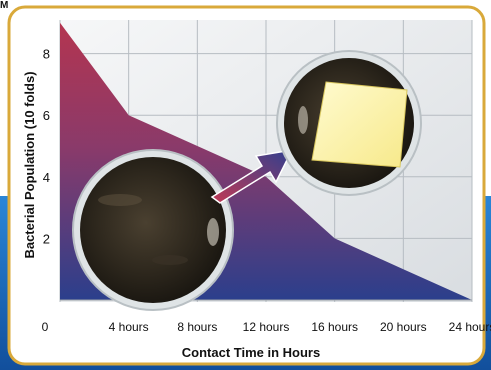  Describe the element at coordinates (4, 5) in the screenshot. I see `corner-mark: M` at that location.